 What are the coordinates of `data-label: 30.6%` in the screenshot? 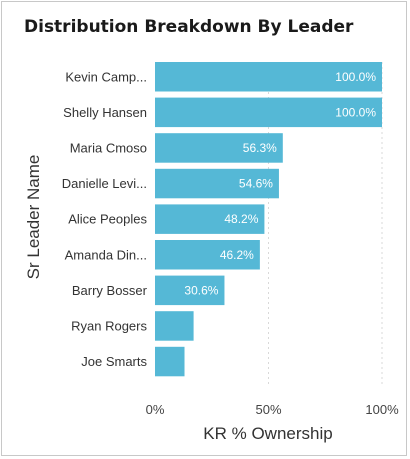 It's located at (201, 290).